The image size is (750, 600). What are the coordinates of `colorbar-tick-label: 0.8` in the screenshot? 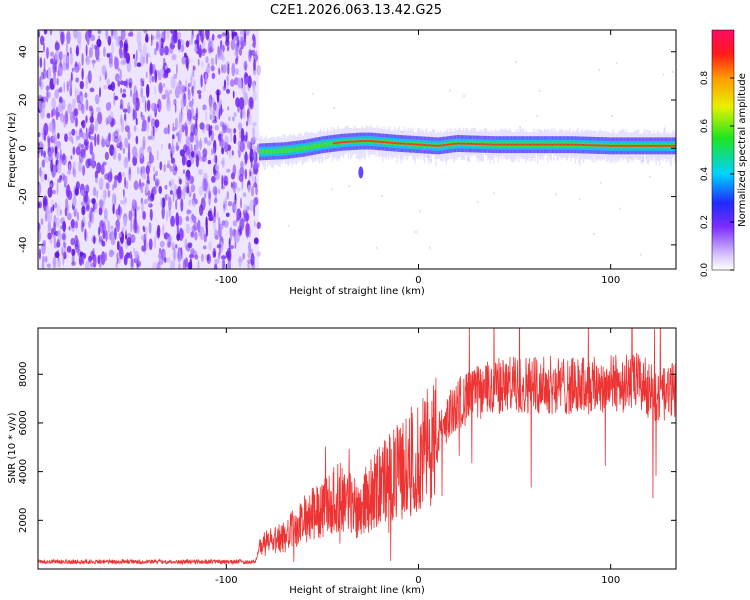 It's located at (705, 78).